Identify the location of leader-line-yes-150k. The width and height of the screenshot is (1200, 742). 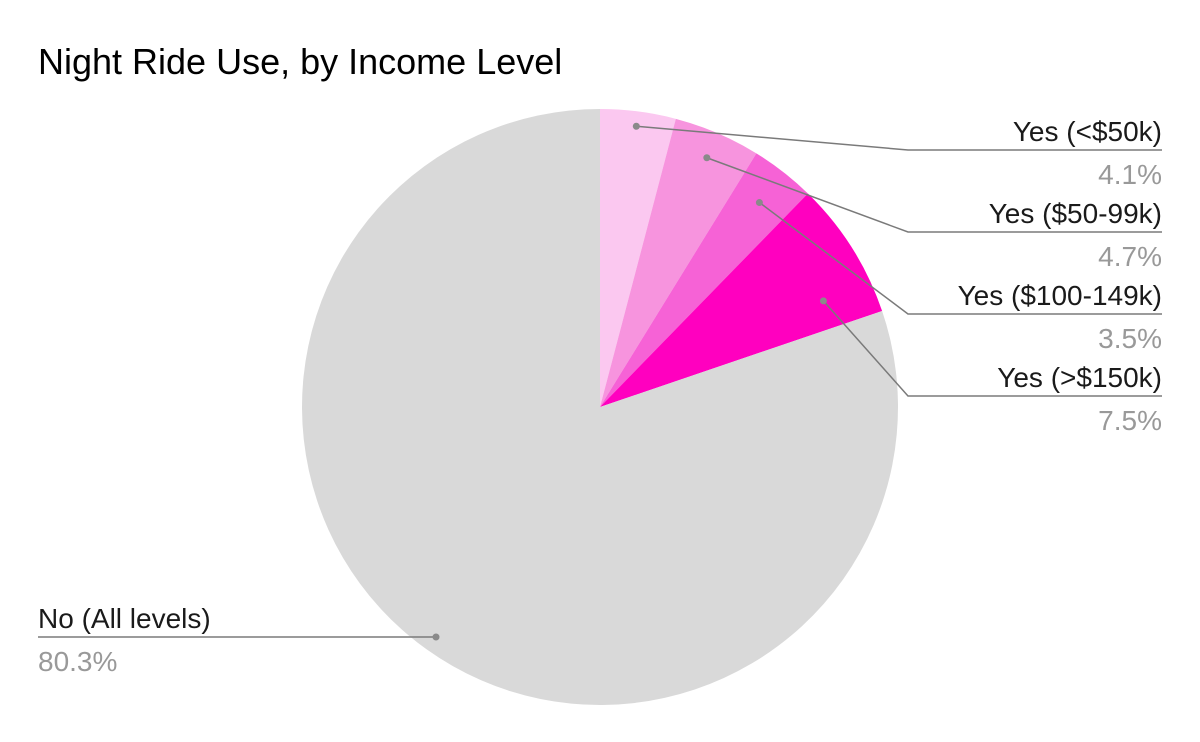
(992, 348).